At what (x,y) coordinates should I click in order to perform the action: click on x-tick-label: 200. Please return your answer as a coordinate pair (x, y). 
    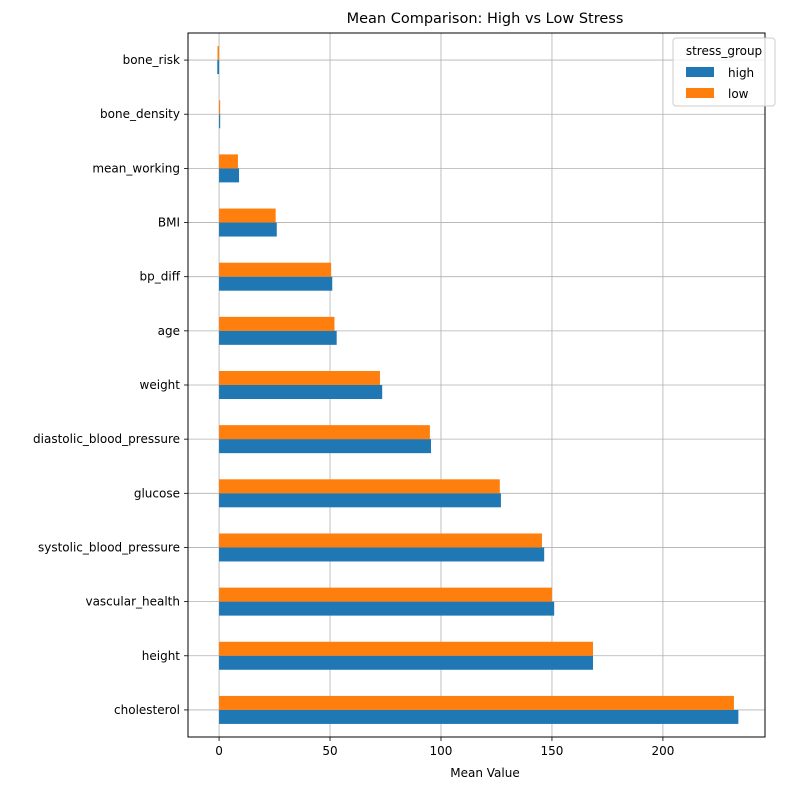
    Looking at the image, I should click on (662, 751).